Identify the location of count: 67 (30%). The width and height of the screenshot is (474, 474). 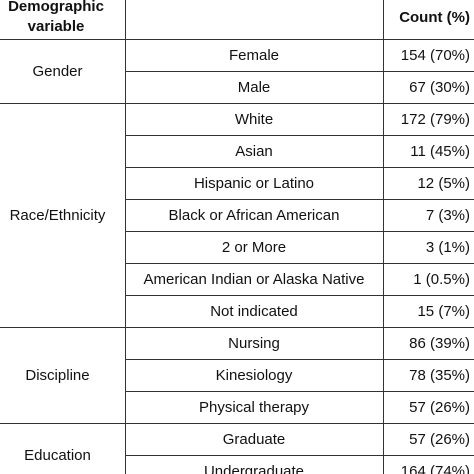
(439, 87).